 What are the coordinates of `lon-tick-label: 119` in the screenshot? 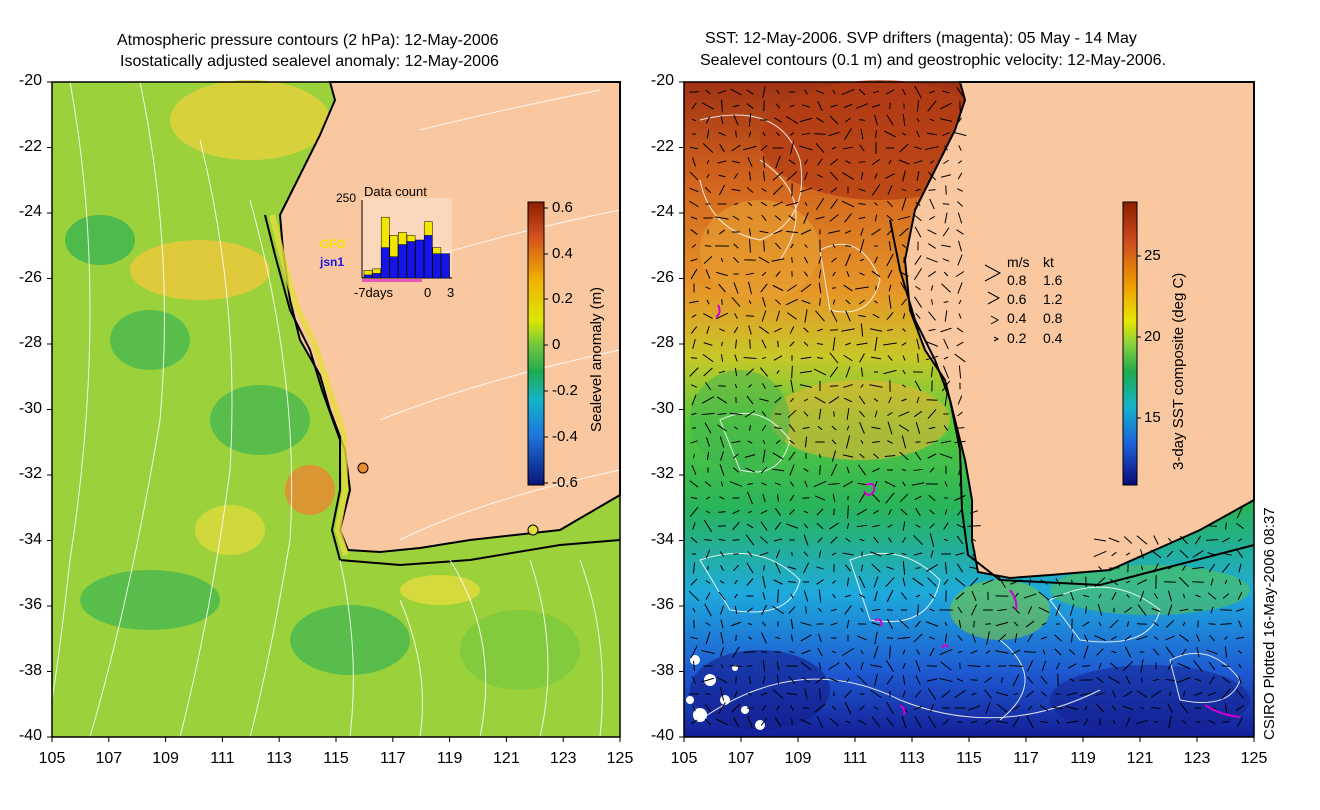 It's located at (449, 758).